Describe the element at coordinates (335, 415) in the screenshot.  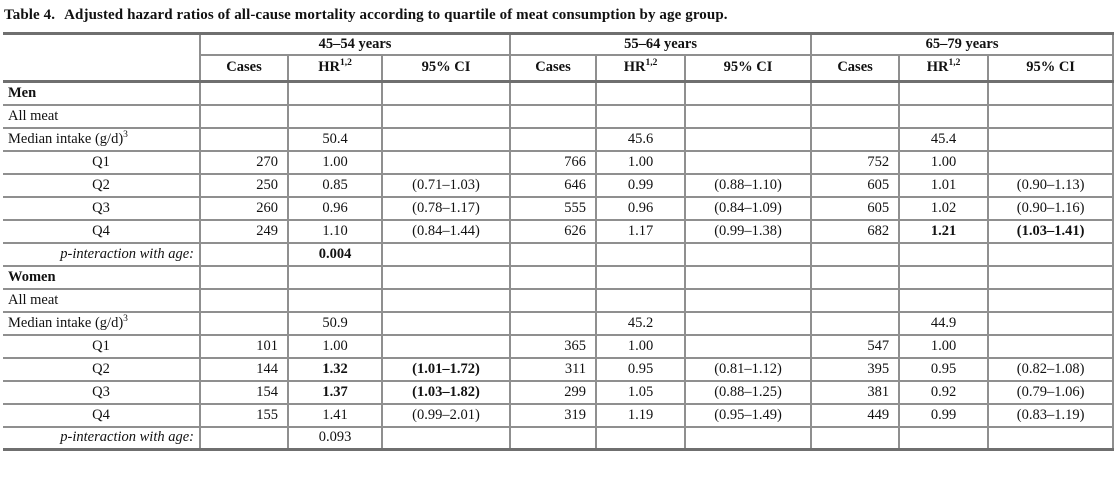
I see `cell: 1.41` at that location.